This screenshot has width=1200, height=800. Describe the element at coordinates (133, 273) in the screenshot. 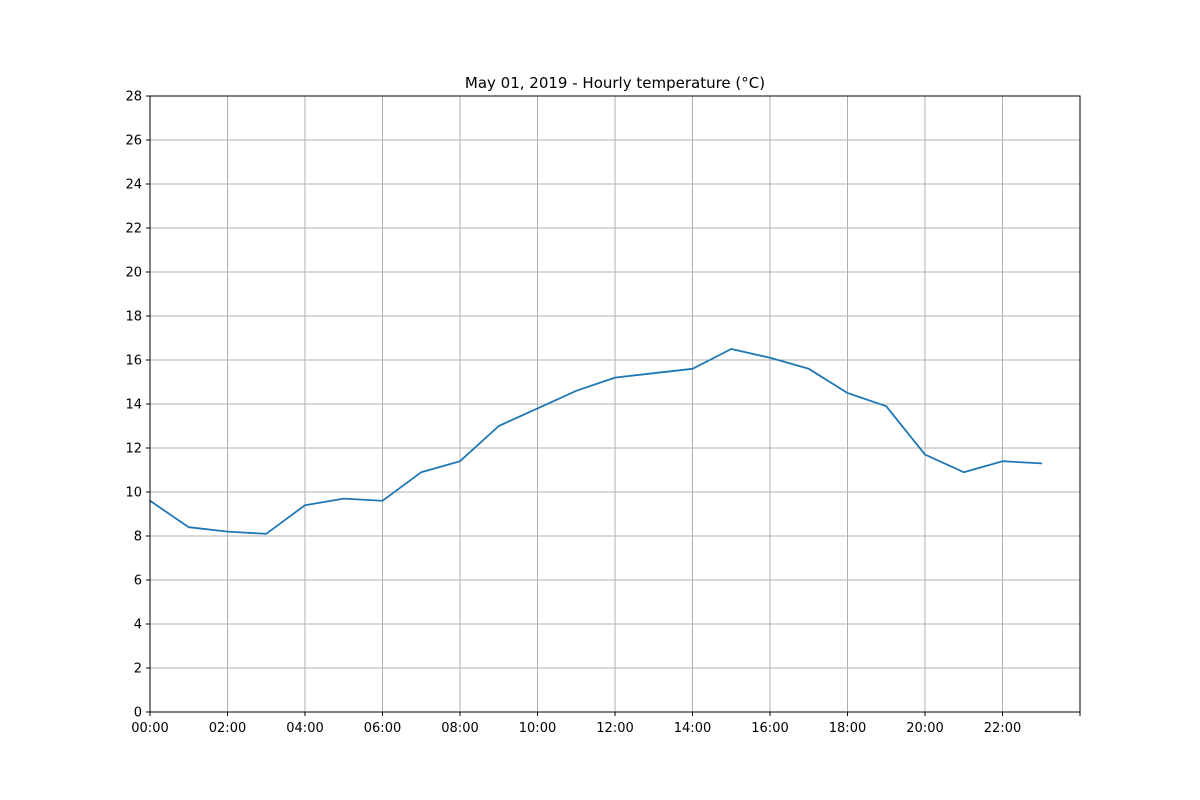

I see `y-tick-label: 20` at that location.